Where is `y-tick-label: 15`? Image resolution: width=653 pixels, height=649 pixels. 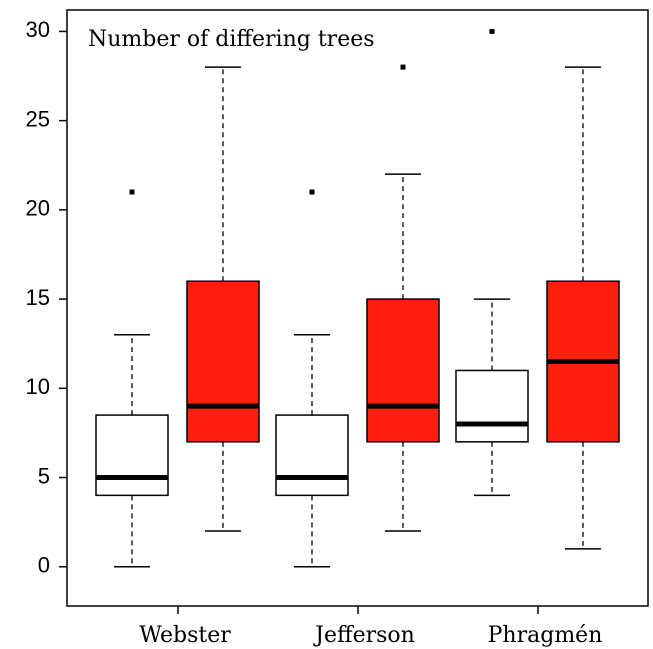 y-tick-label: 15 is located at coordinates (38, 297).